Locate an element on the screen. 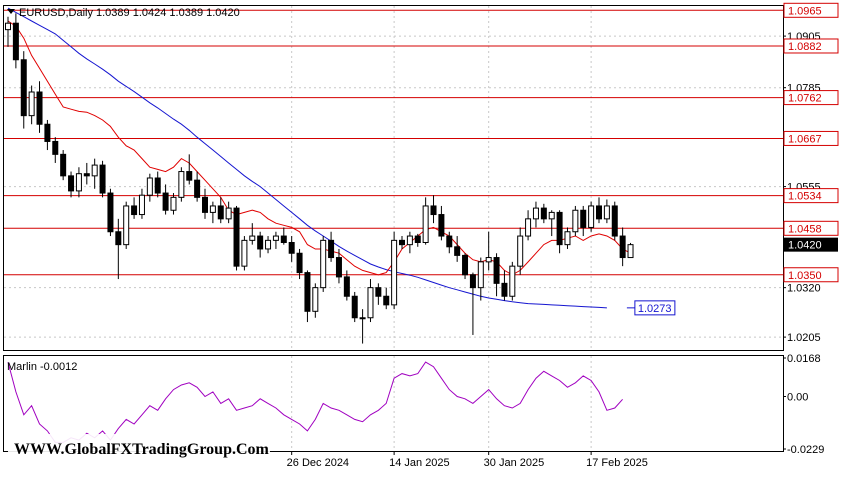  level-label: 1.0350 is located at coordinates (805, 276).